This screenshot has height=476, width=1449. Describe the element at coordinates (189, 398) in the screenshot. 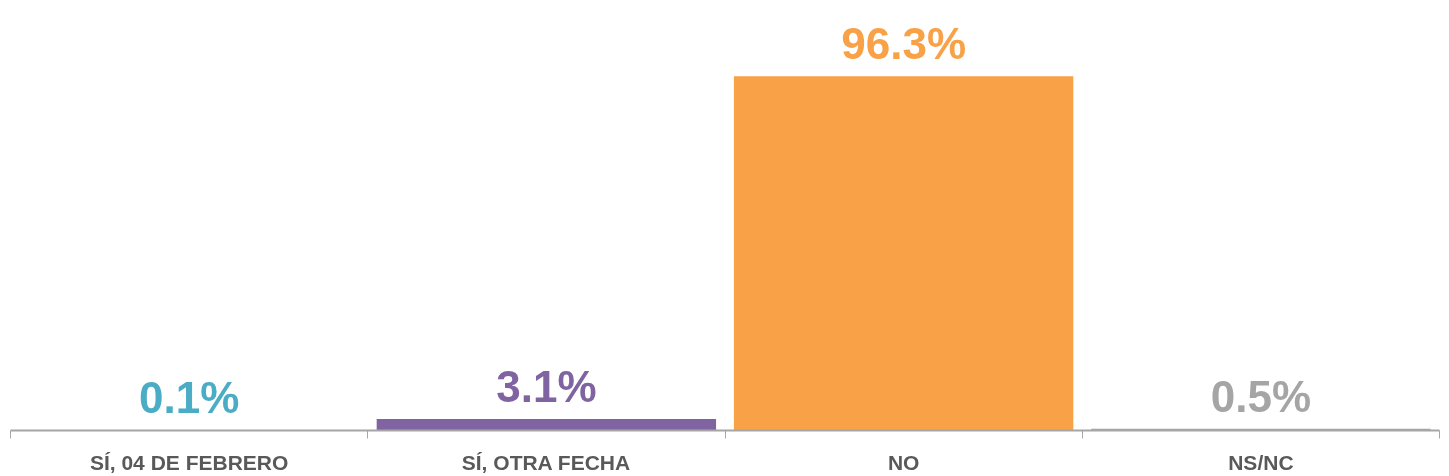

I see `data-label: 0.1%` at that location.